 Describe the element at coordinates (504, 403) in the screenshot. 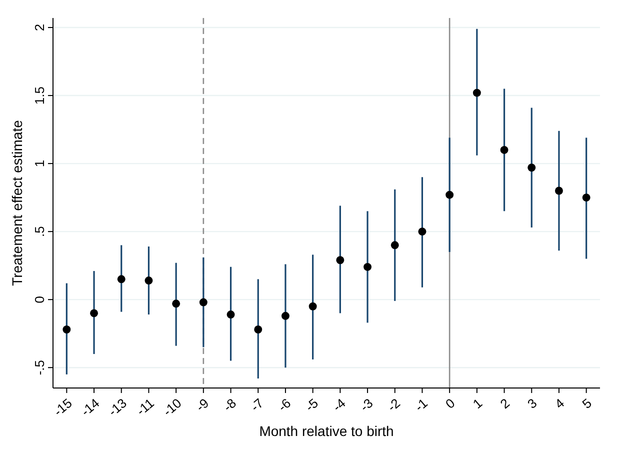

I see `x-tick-label: 2` at that location.